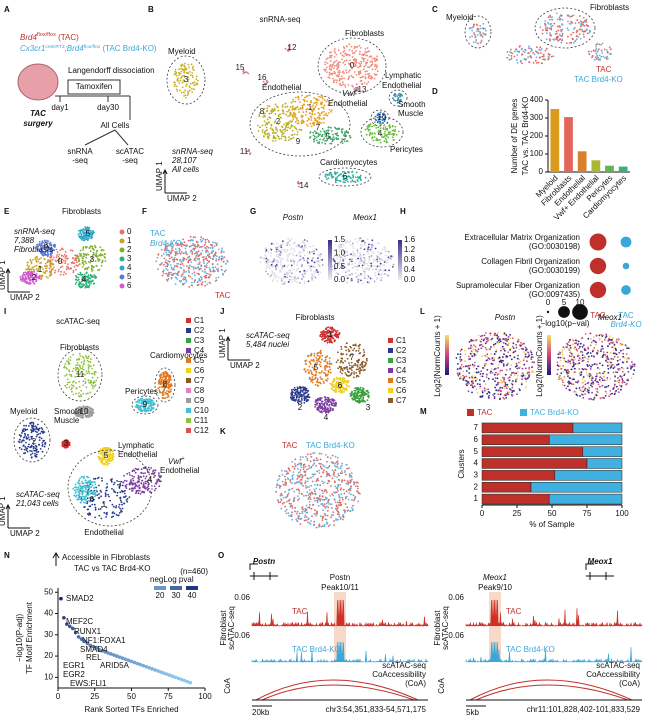 This screenshot has height=724, width=646. What do you see at coordinates (541, 171) in the screenshot?
I see `y-tick-label: 0` at bounding box center [541, 171].